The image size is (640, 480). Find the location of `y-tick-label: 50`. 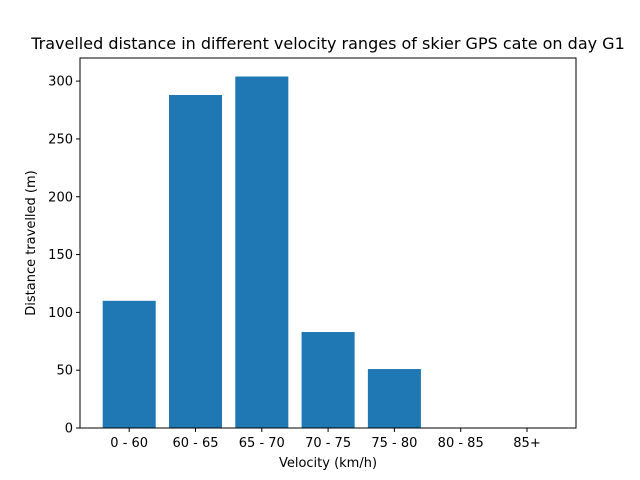

y-tick-label: 50 is located at coordinates (64, 371).